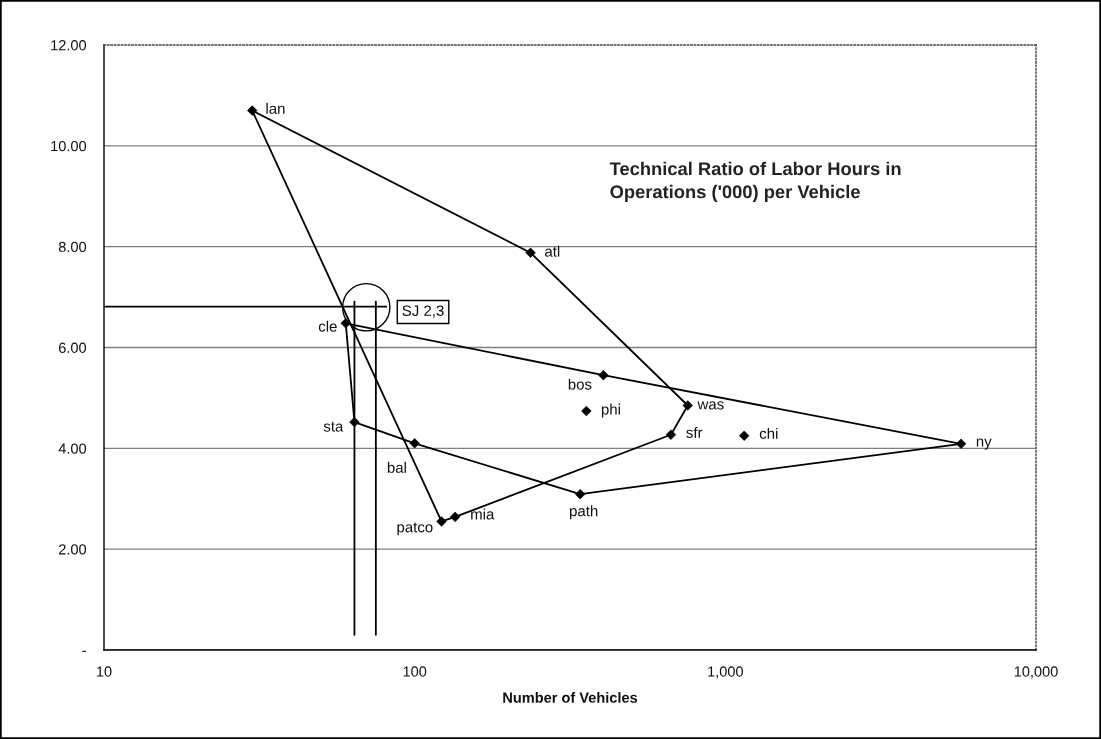  Describe the element at coordinates (69, 45) in the screenshot. I see `y-tick-label: 12.00` at that location.